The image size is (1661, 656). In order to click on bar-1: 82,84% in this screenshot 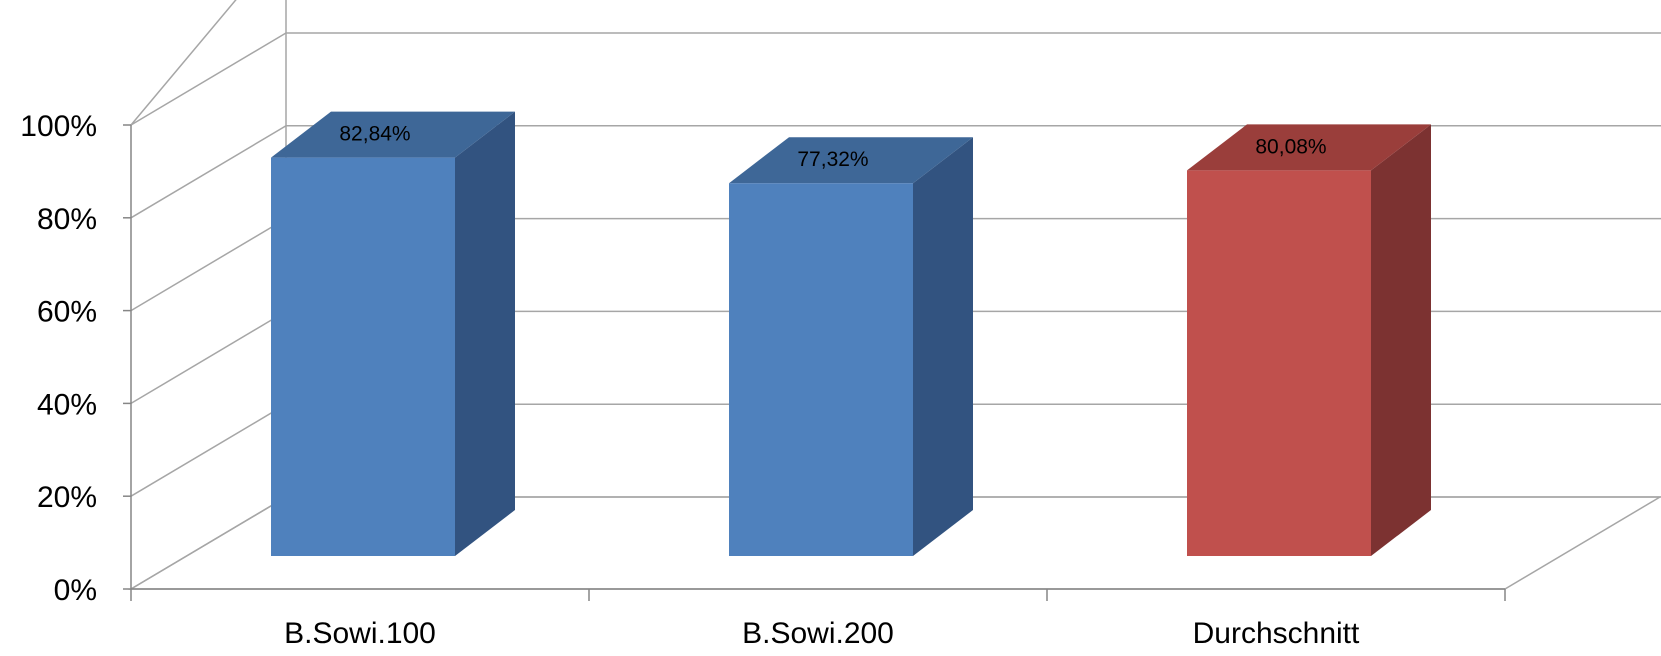, I will do `click(393, 333)`.